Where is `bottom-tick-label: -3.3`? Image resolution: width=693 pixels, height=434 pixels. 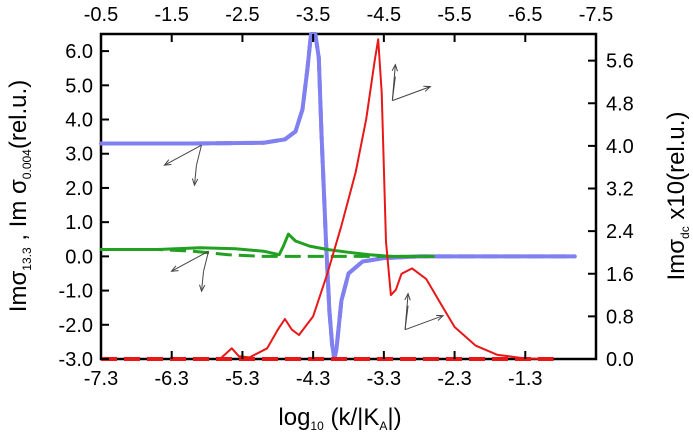 bottom-tick-label: -3.3 is located at coordinates (384, 379).